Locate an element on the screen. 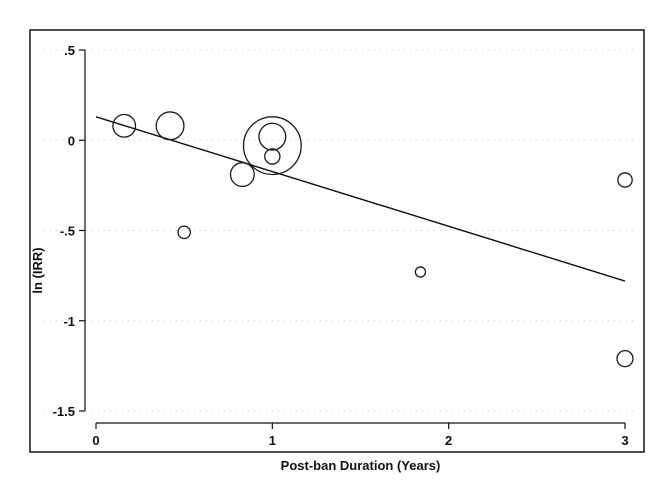 The image size is (654, 481). y-tick-label-0: .5 is located at coordinates (69, 50).